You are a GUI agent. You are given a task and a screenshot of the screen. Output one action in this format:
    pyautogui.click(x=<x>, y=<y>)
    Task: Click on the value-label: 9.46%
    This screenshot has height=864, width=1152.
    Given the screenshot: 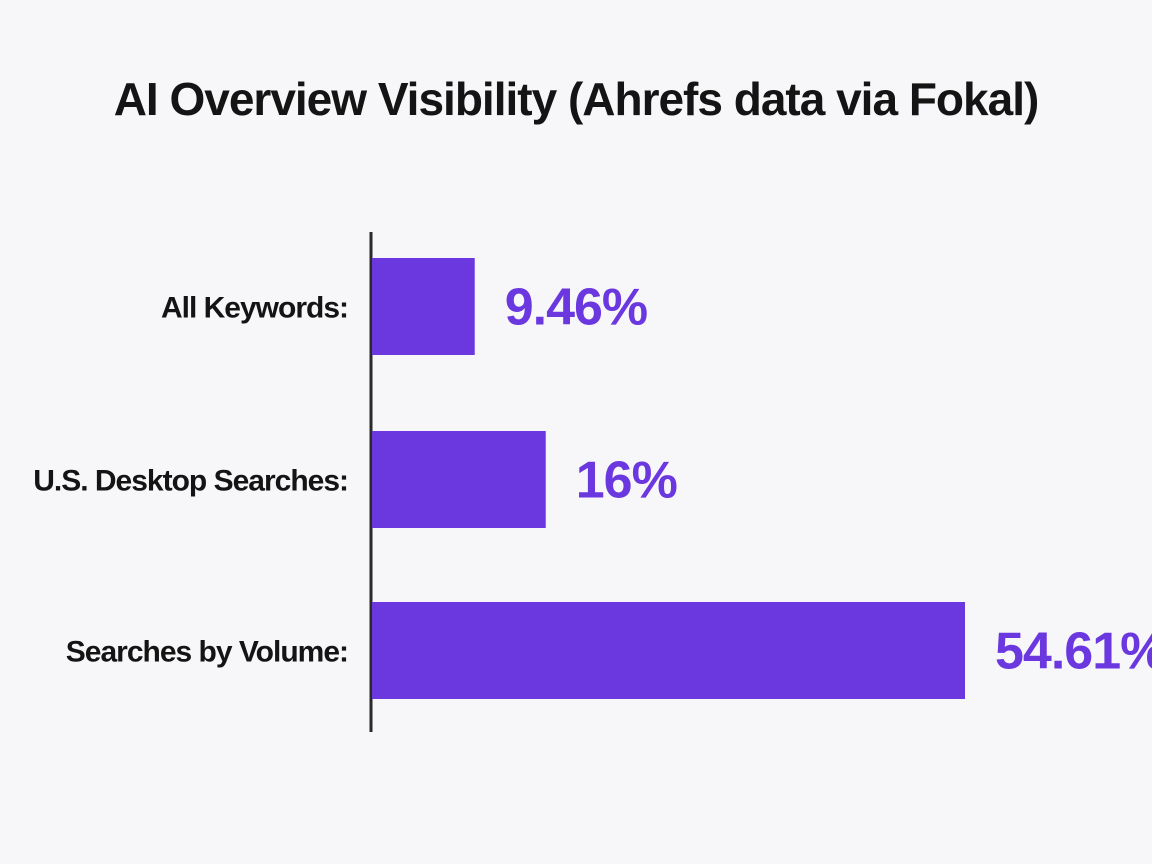 What is the action you would take?
    pyautogui.click(x=576, y=308)
    